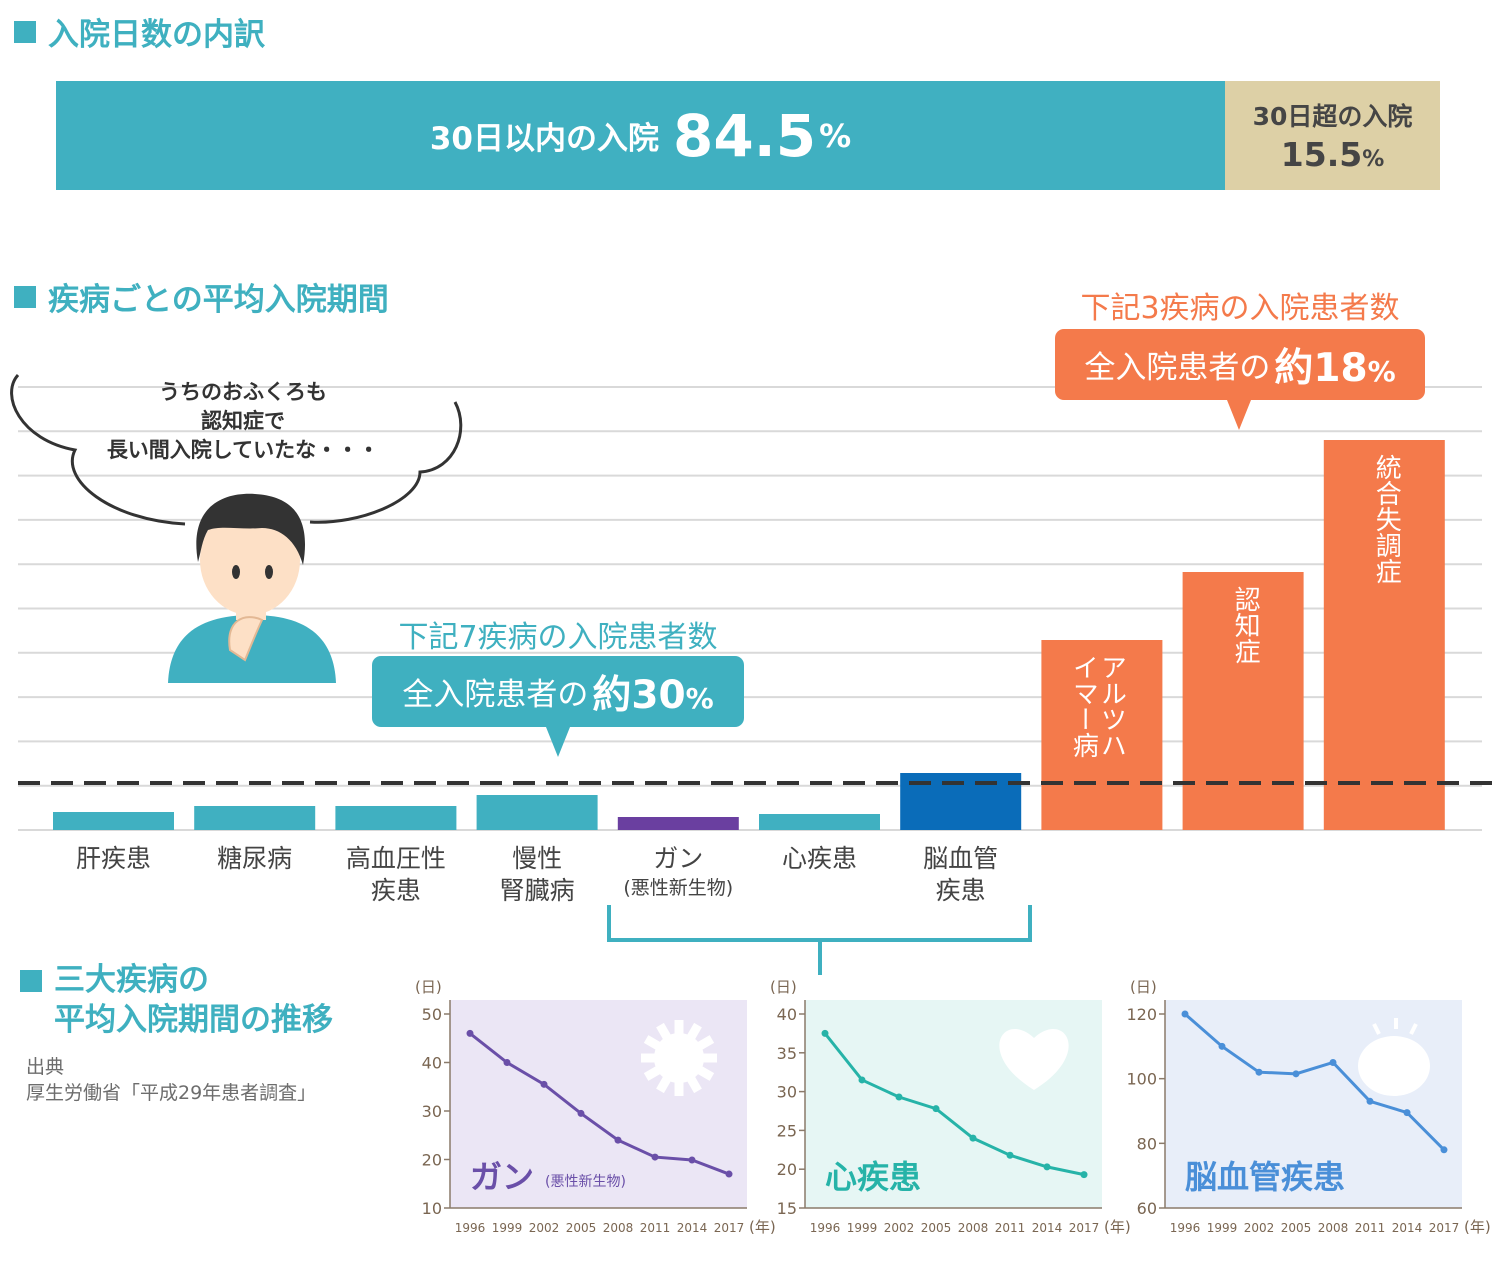 This screenshot has height=1279, width=1508. I want to click on category-label: 肝疾患, so click(113, 858).